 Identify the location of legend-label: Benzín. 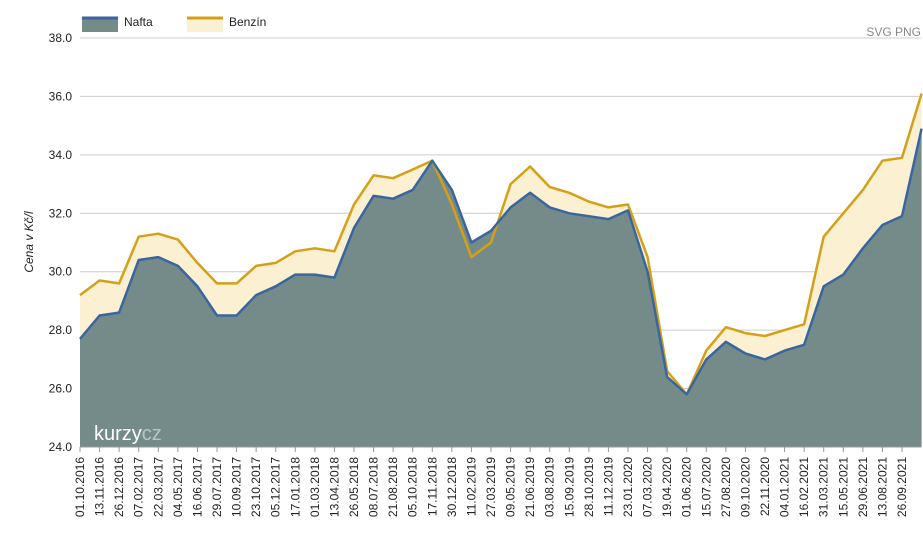
(247, 22).